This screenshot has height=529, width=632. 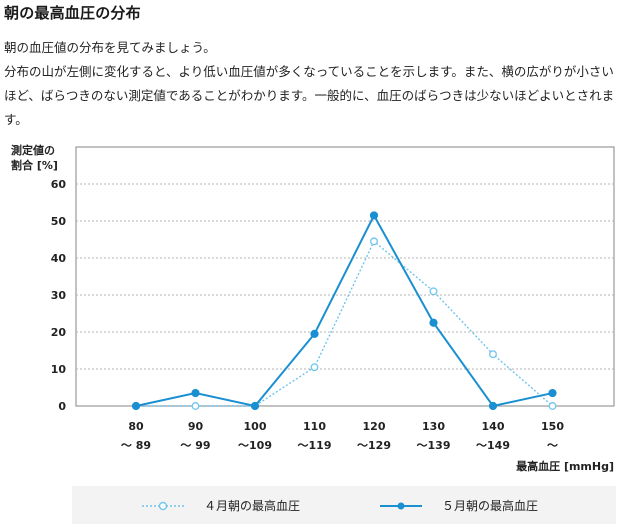 I want to click on x-tick-label: 140, so click(x=493, y=426).